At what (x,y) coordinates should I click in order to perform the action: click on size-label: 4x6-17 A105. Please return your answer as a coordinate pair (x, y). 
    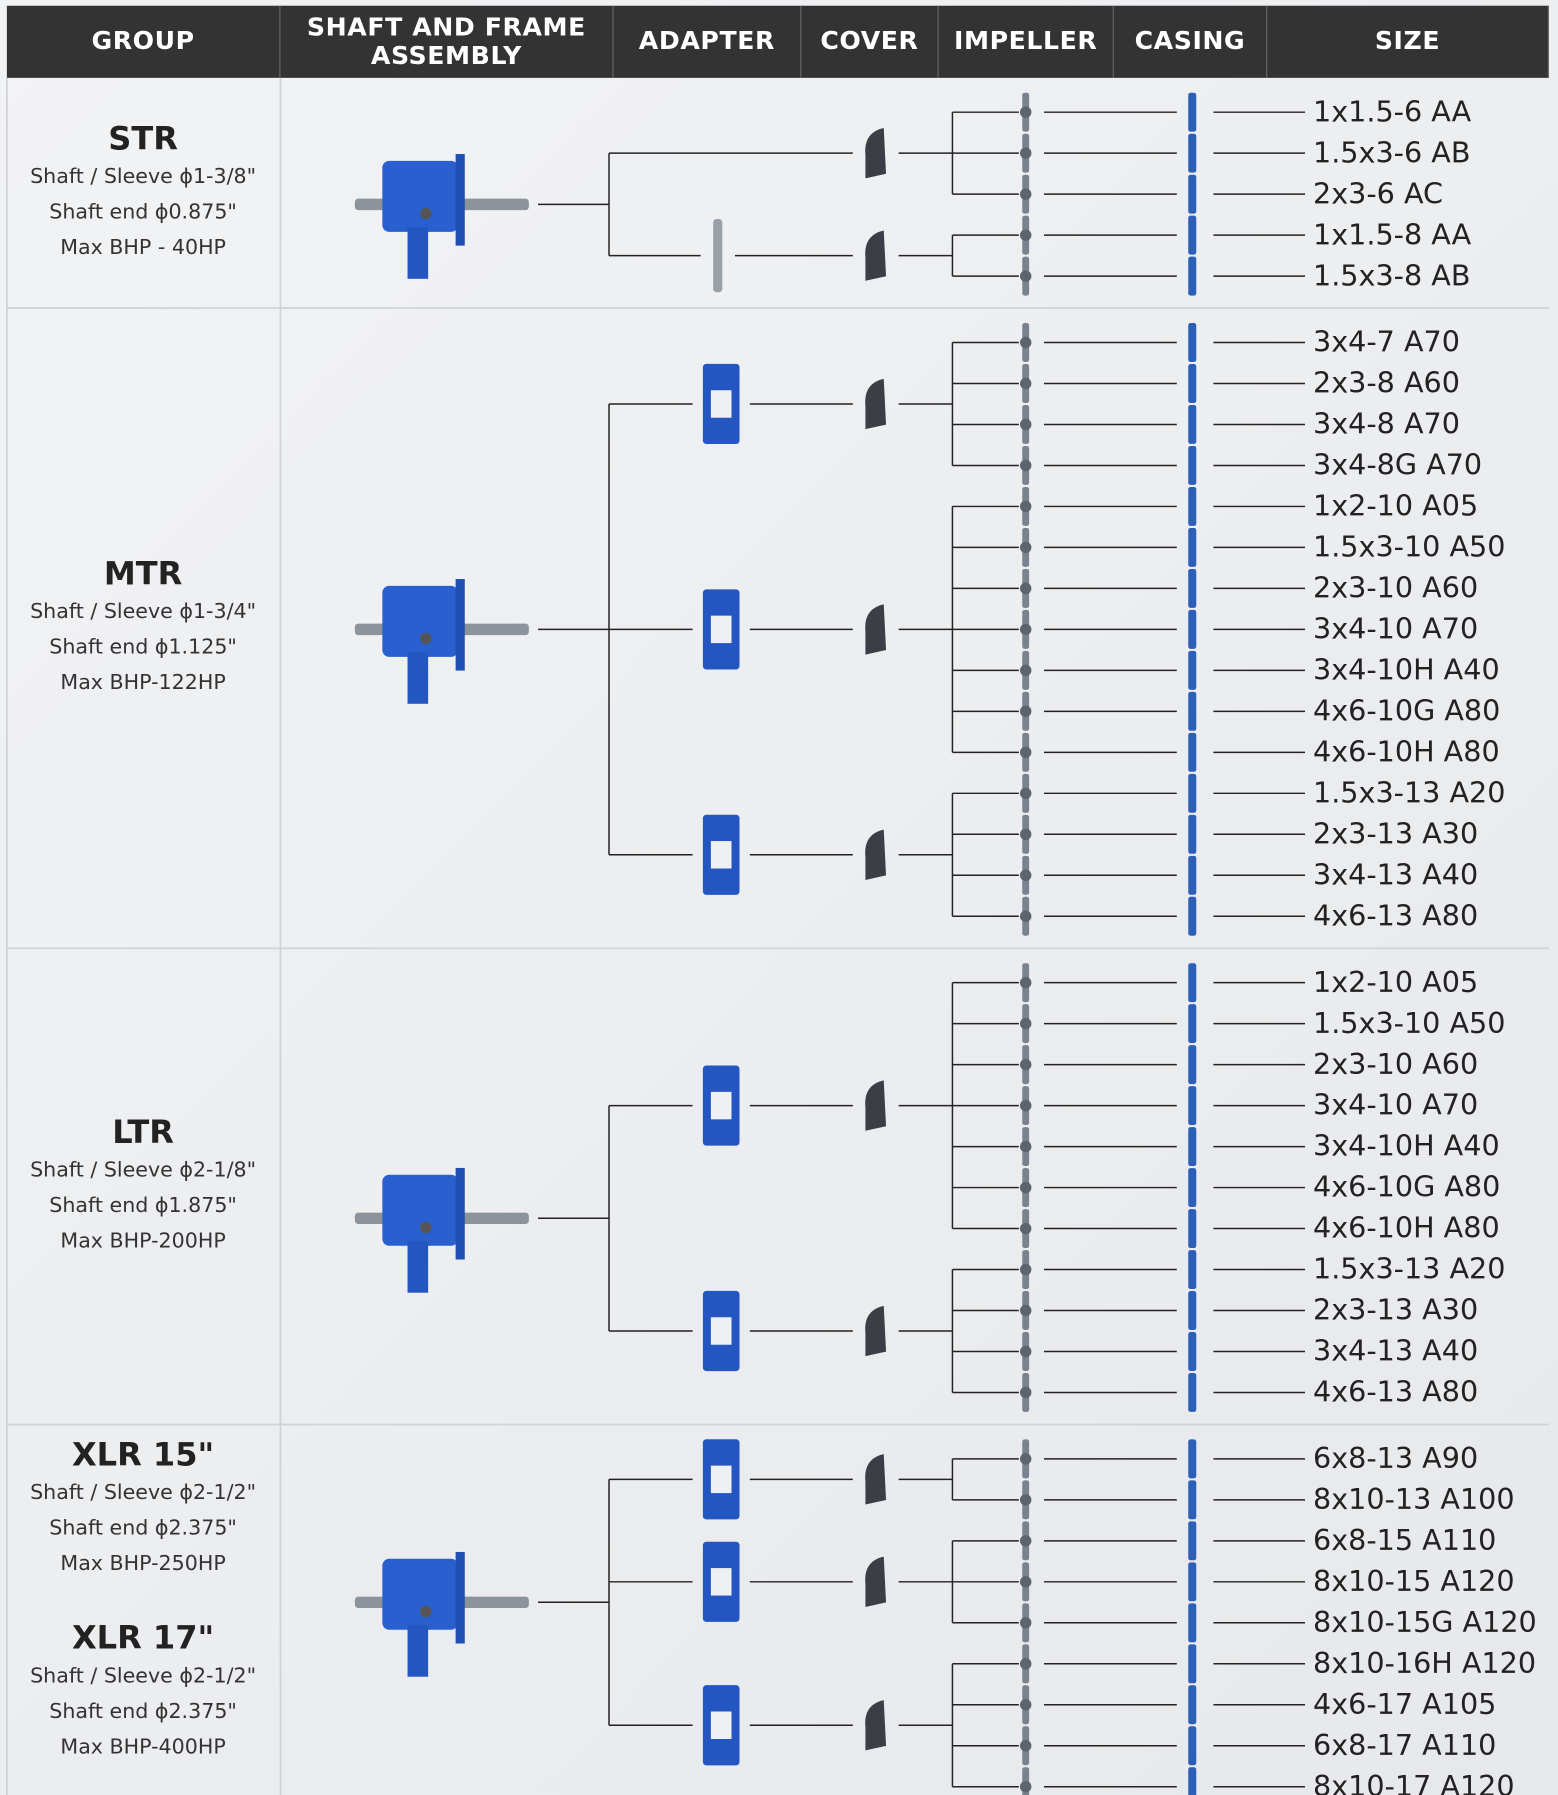
    Looking at the image, I should click on (1404, 1704).